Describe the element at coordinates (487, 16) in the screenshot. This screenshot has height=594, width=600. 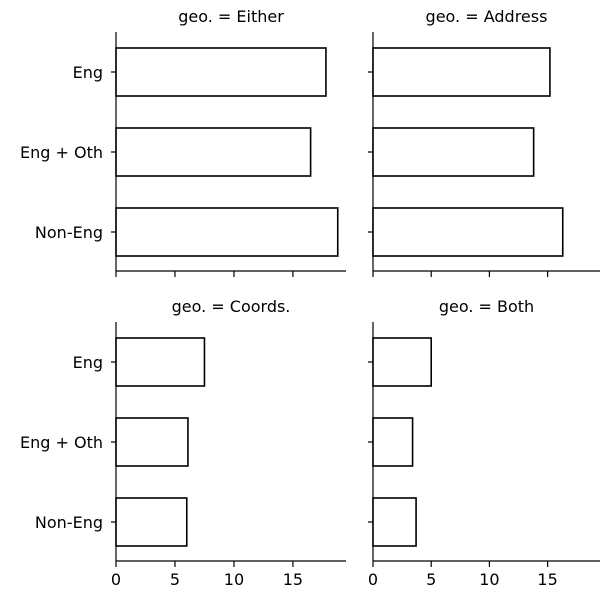
I see `panel-title: geo. = Address` at that location.